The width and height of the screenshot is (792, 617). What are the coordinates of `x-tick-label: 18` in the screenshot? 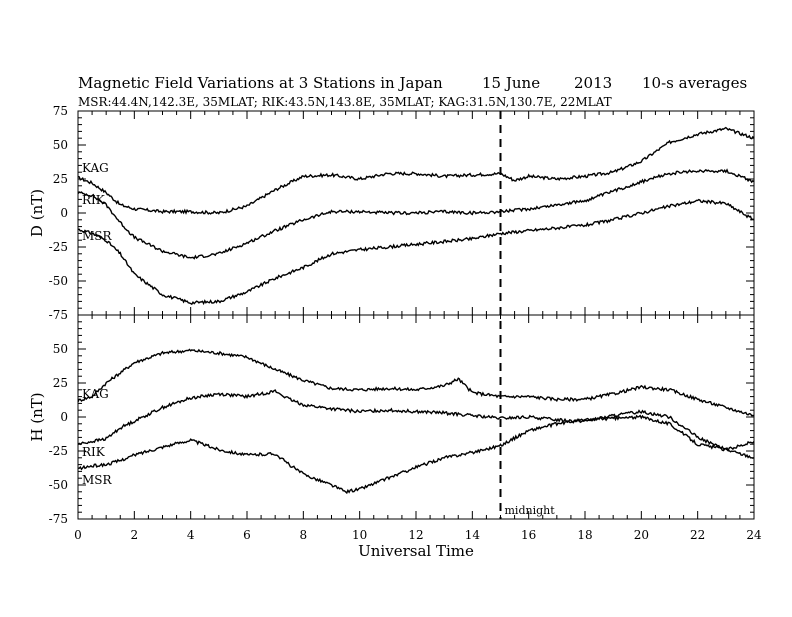 It's located at (584, 535).